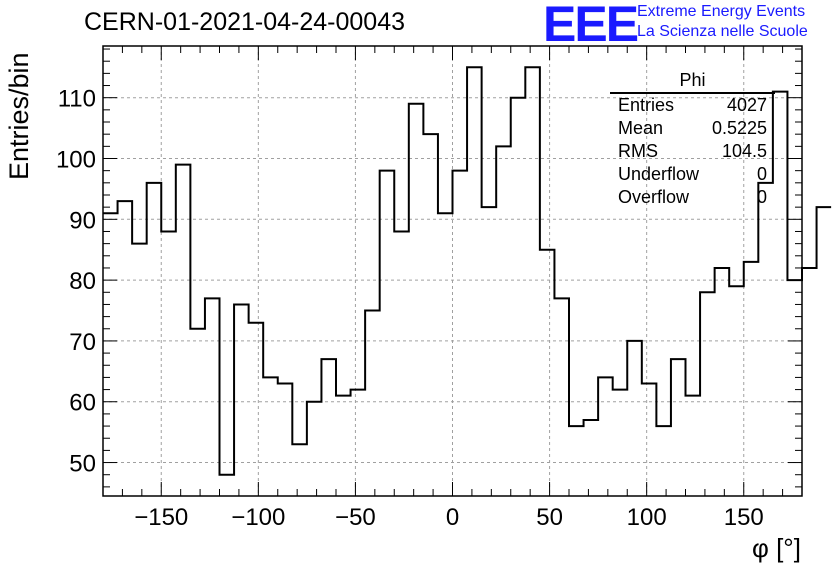  Describe the element at coordinates (452, 517) in the screenshot. I see `x-tick-label: 0` at that location.